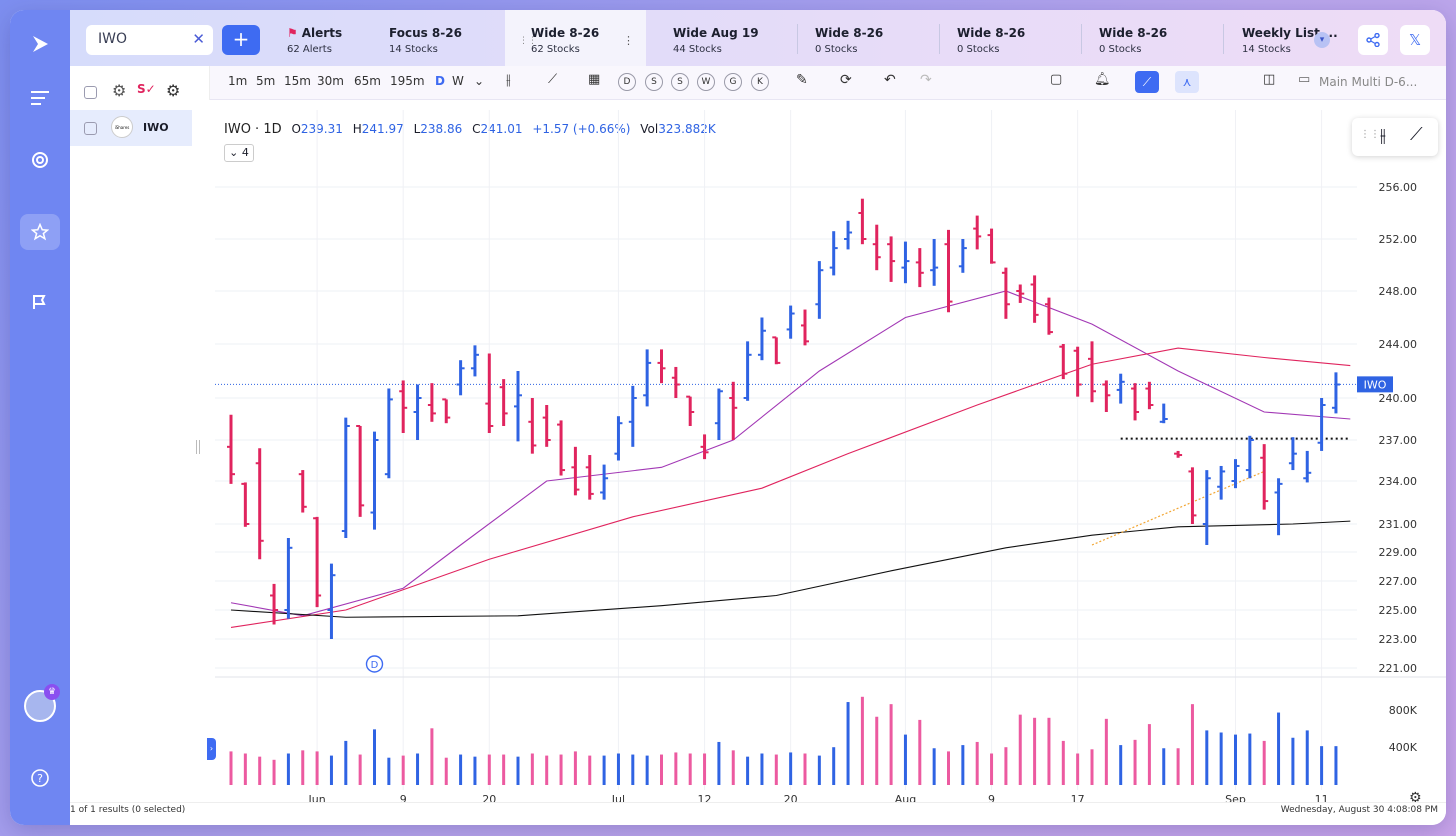  What do you see at coordinates (575, 38) in the screenshot?
I see `tab-wide-8-26-active: Wide 8-26 62 Stocks ⋮⋮ ⋮` at bounding box center [575, 38].